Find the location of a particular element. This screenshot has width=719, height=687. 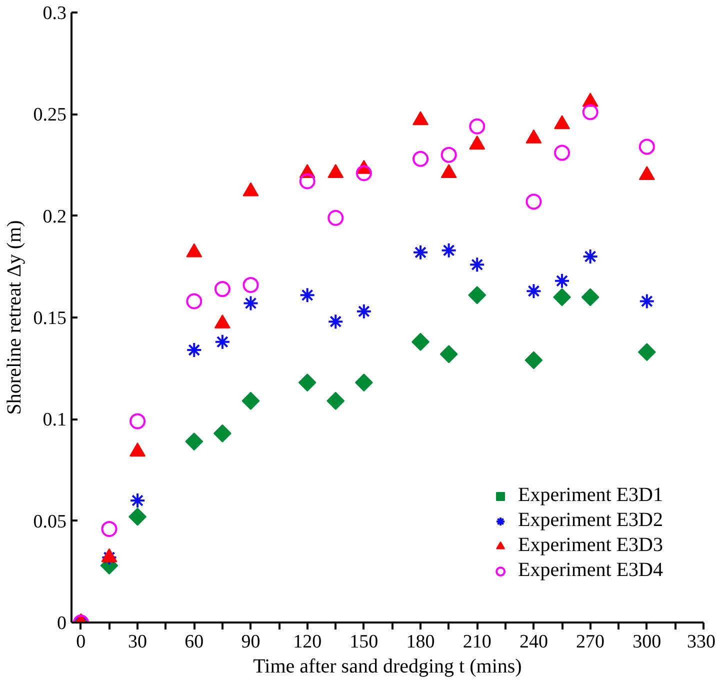

x-tick-label: 300 is located at coordinates (647, 642).